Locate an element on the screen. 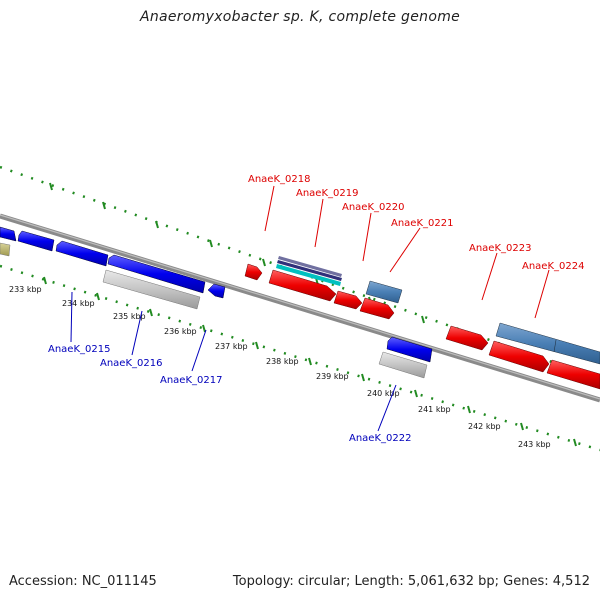  kbp-label: 240 kbp is located at coordinates (383, 393).